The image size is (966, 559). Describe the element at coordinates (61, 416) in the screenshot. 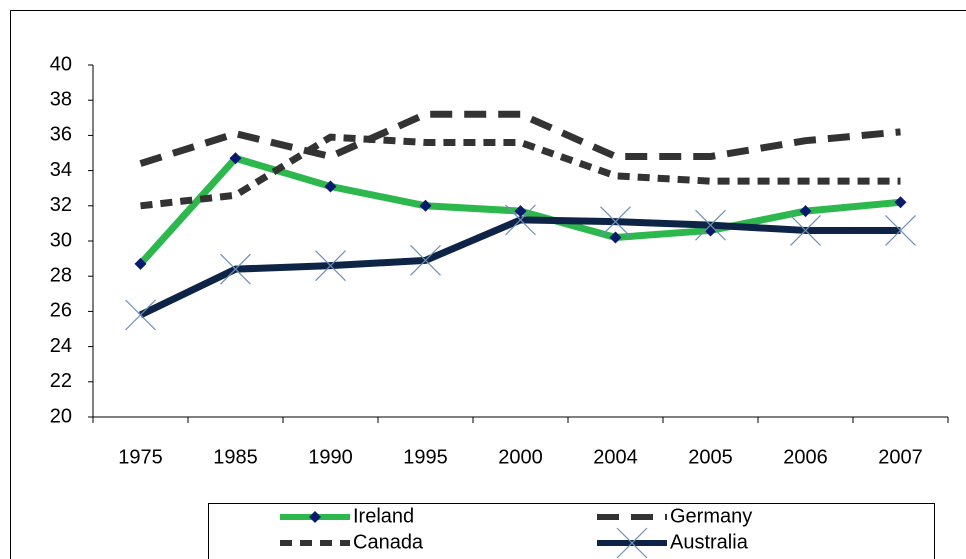

I see `y-tick-label: 20` at that location.